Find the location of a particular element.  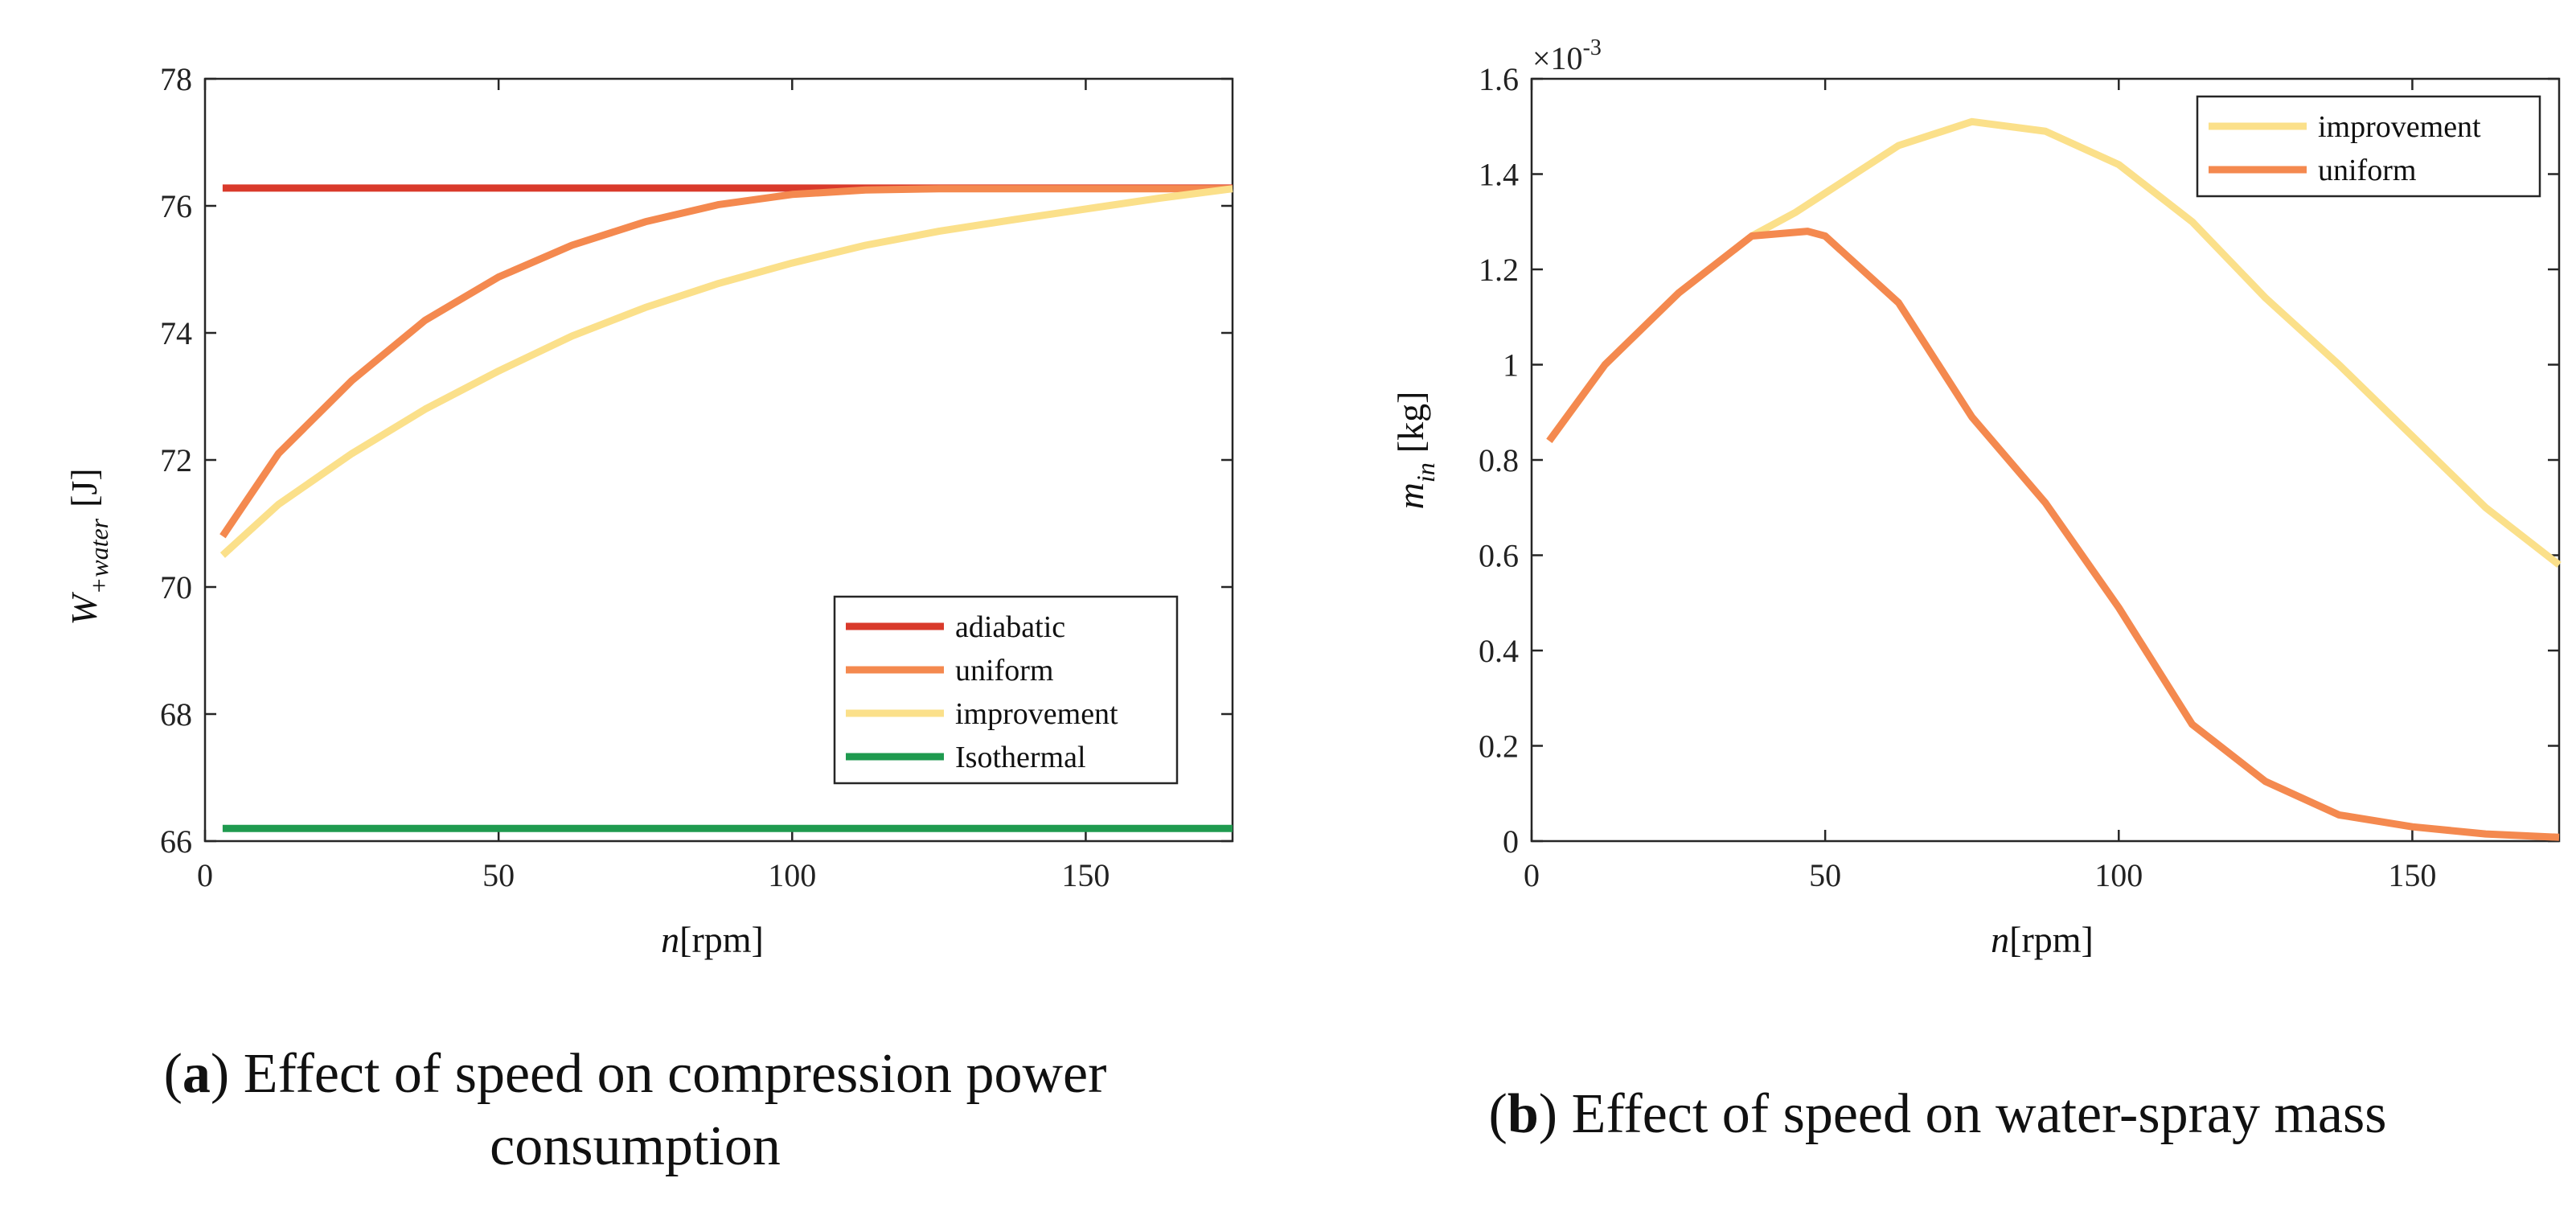

chart-a-legend-label: uniform is located at coordinates (1004, 671).